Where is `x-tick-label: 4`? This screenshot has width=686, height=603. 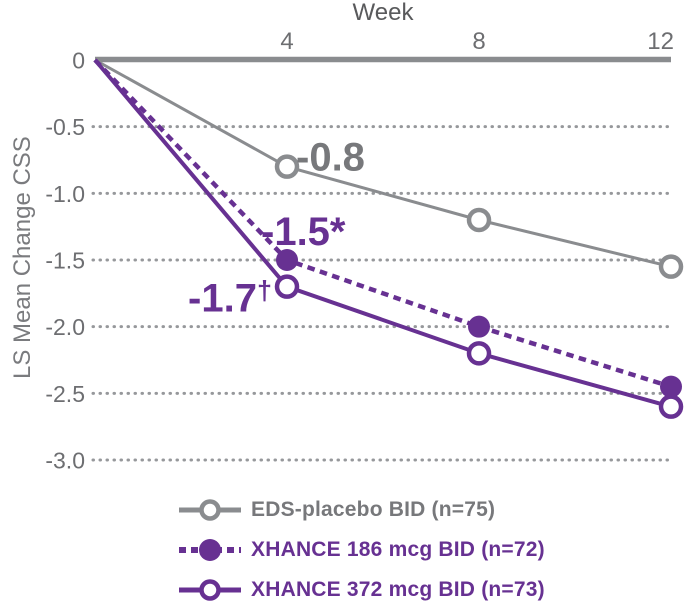 x-tick-label: 4 is located at coordinates (286, 41).